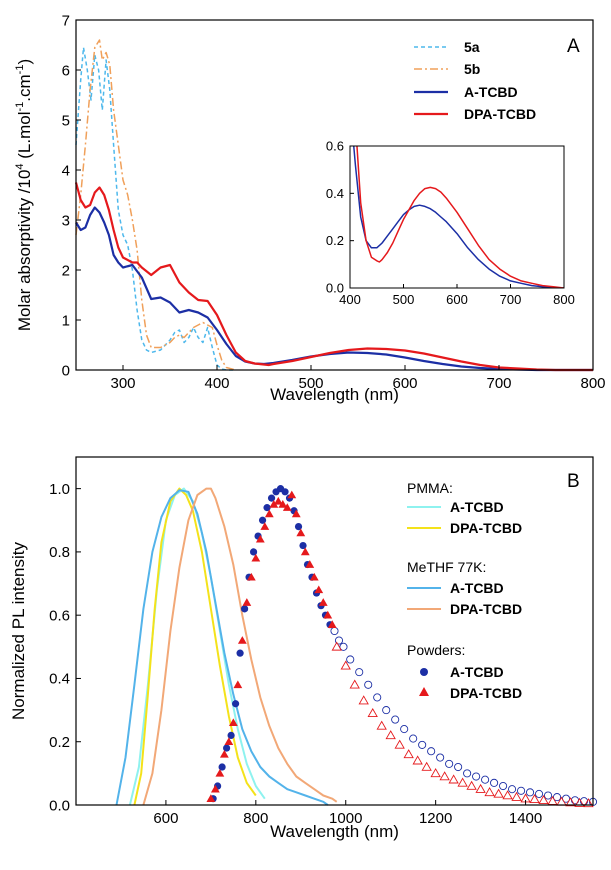  Describe the element at coordinates (20, 70) in the screenshot. I see `ylabel-sup3: -1` at that location.